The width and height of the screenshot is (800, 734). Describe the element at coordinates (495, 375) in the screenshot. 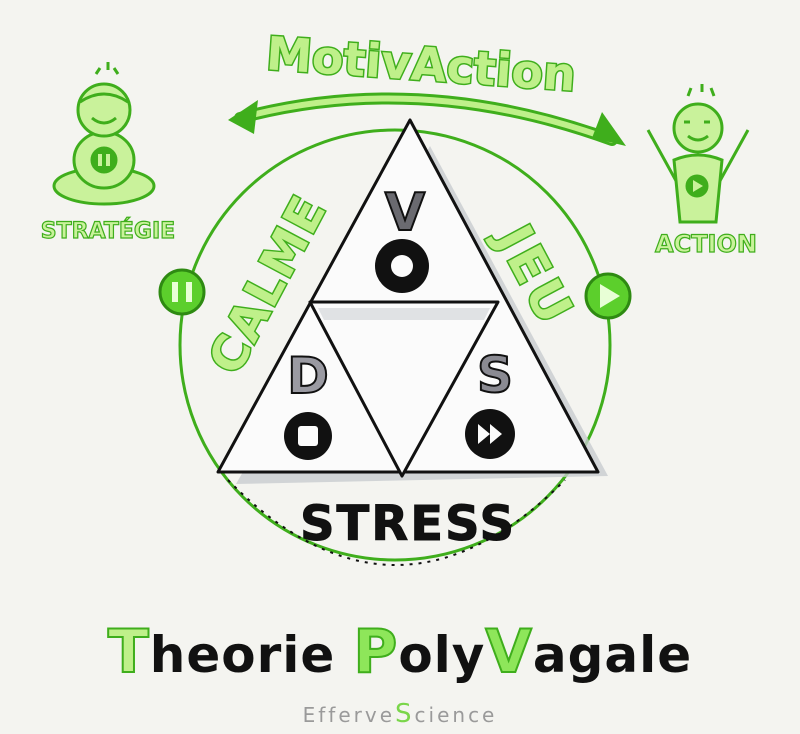

I see `sympathetic-letter: S` at that location.